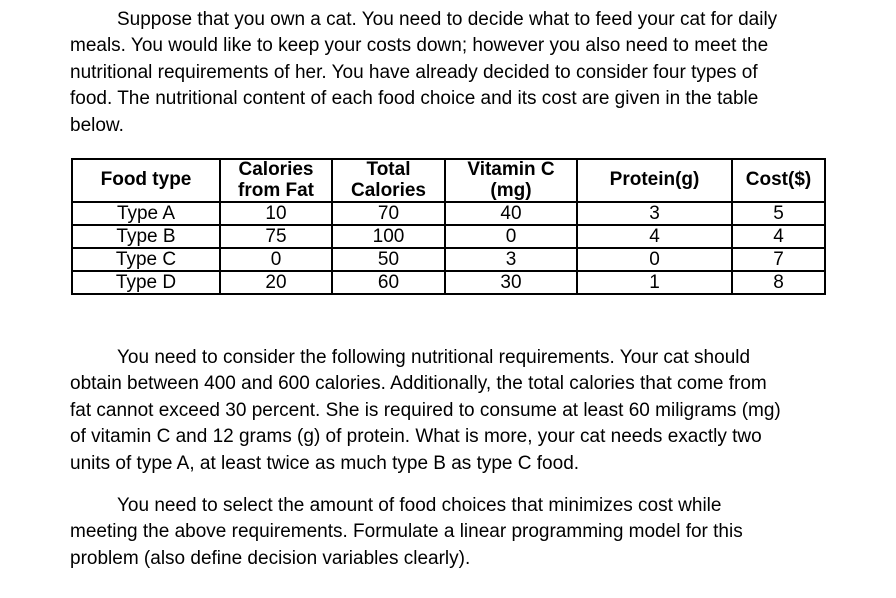 The width and height of the screenshot is (896, 598). Describe the element at coordinates (778, 180) in the screenshot. I see `header-cost: Cost($)` at that location.